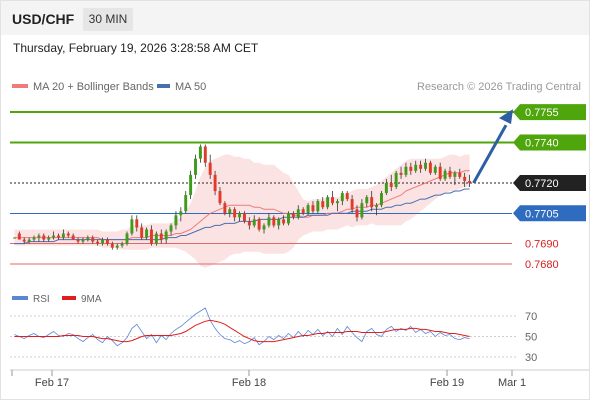 The height and width of the screenshot is (400, 590). Describe the element at coordinates (506, 117) in the screenshot. I see `forecast-arrow-head` at that location.